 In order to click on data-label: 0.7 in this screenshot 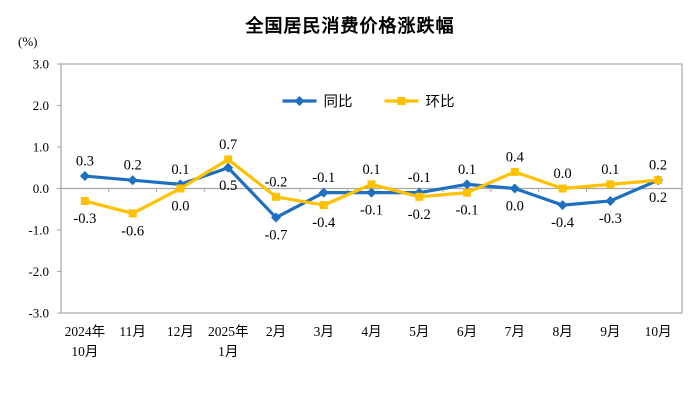, I will do `click(228, 145)`.